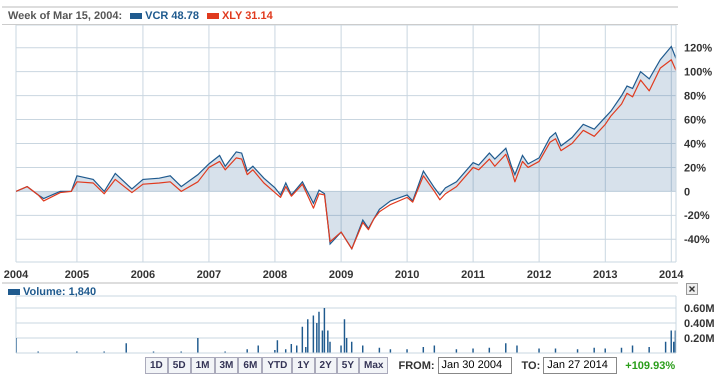  Describe the element at coordinates (303, 365) in the screenshot. I see `text: 1Y` at that location.